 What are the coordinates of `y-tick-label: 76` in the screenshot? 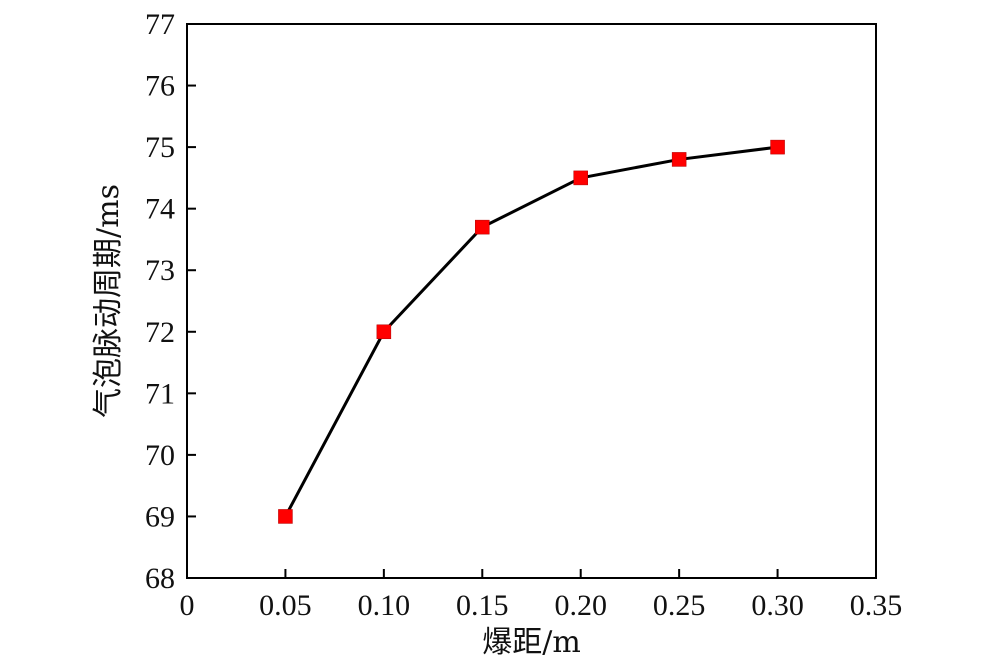 It's located at (160, 86).